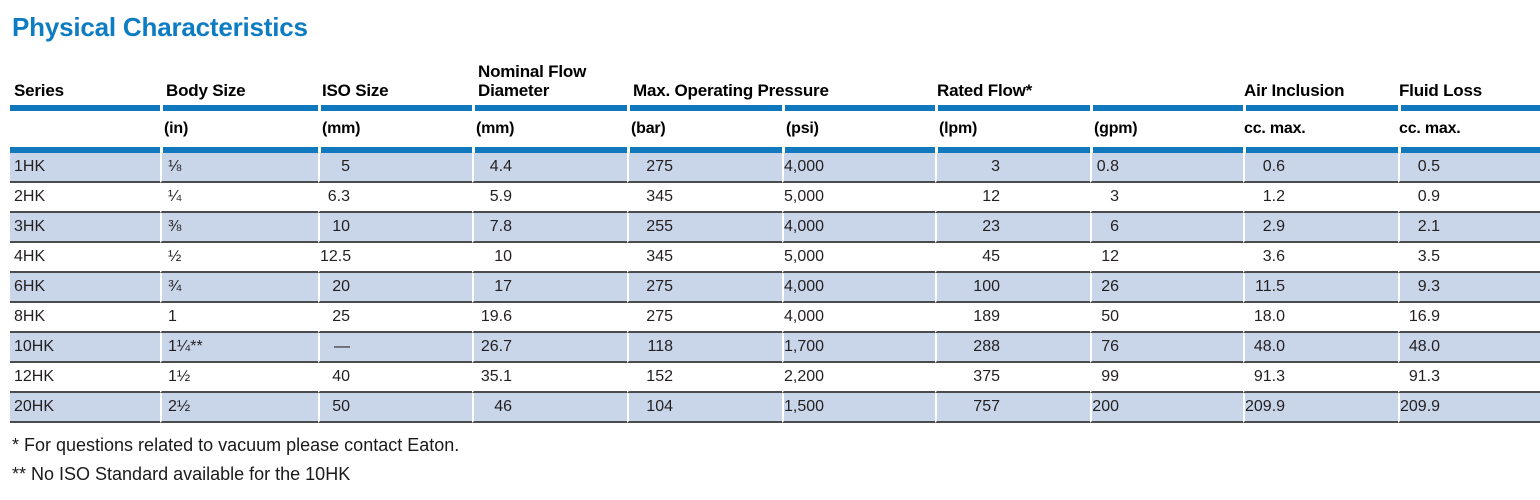 The height and width of the screenshot is (500, 1540). I want to click on cell-air-inclusion: 91.3, so click(1320, 378).